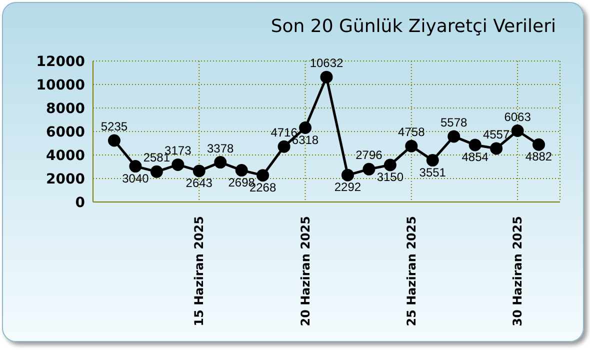 This screenshot has height=350, width=590. What do you see at coordinates (411, 271) in the screenshot?
I see `x-tick-label: 25 Haziran 2025` at bounding box center [411, 271].